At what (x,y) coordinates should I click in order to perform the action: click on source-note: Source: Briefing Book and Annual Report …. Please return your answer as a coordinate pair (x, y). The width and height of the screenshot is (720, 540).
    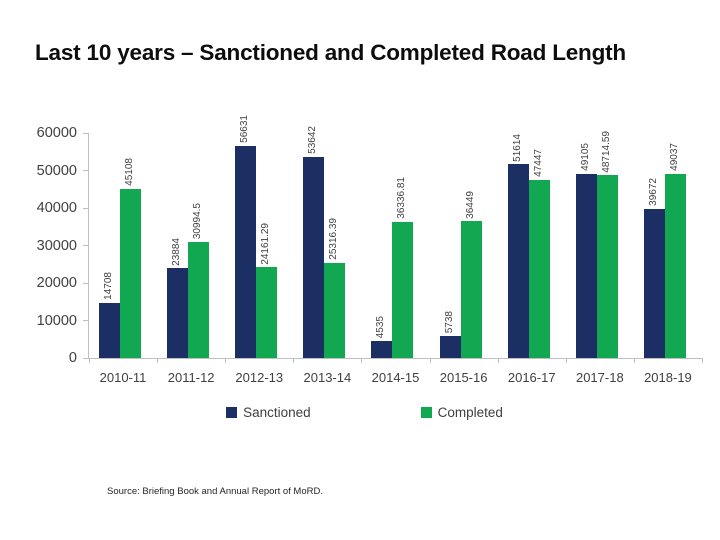
    Looking at the image, I should click on (215, 491).